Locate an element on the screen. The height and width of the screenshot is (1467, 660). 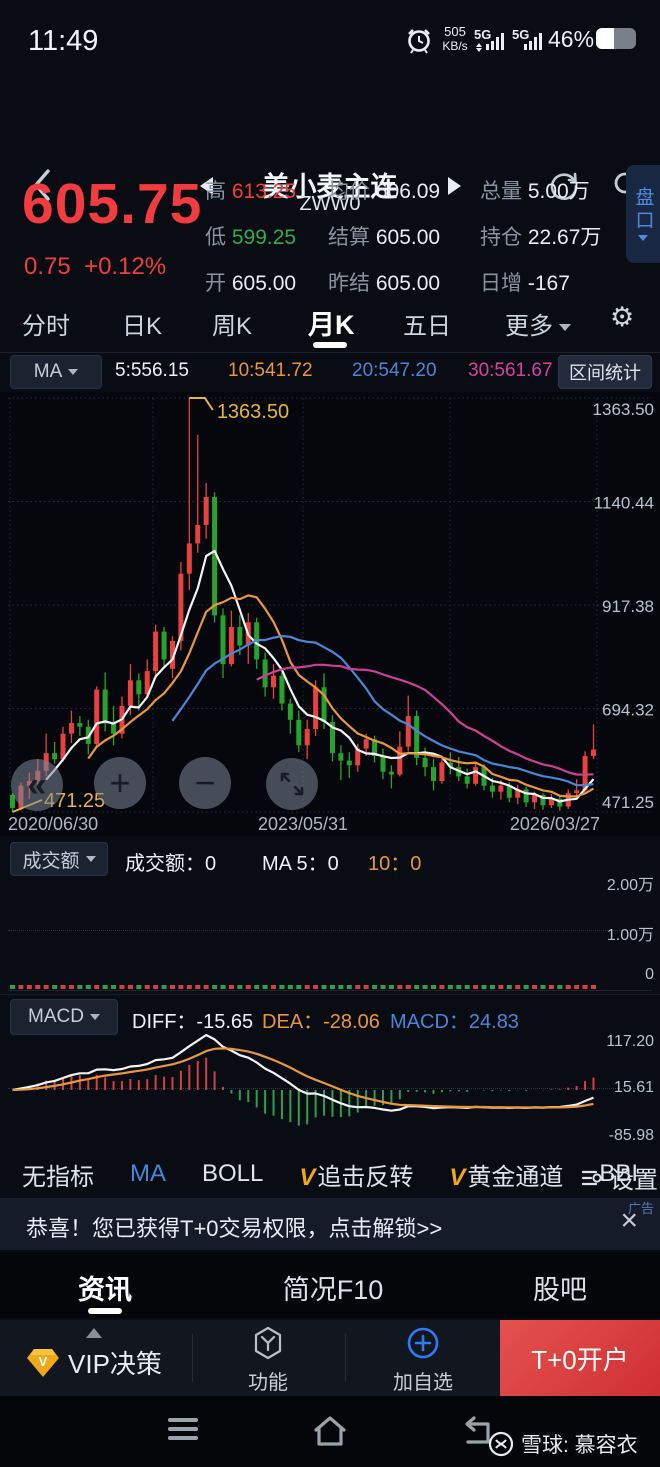
plus-icon: + is located at coordinates (120, 782).